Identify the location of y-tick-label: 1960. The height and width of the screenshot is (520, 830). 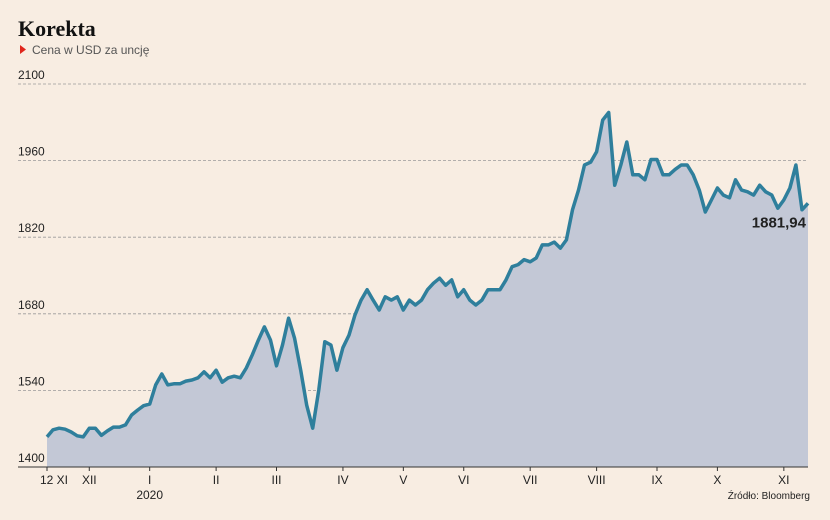
(31, 152).